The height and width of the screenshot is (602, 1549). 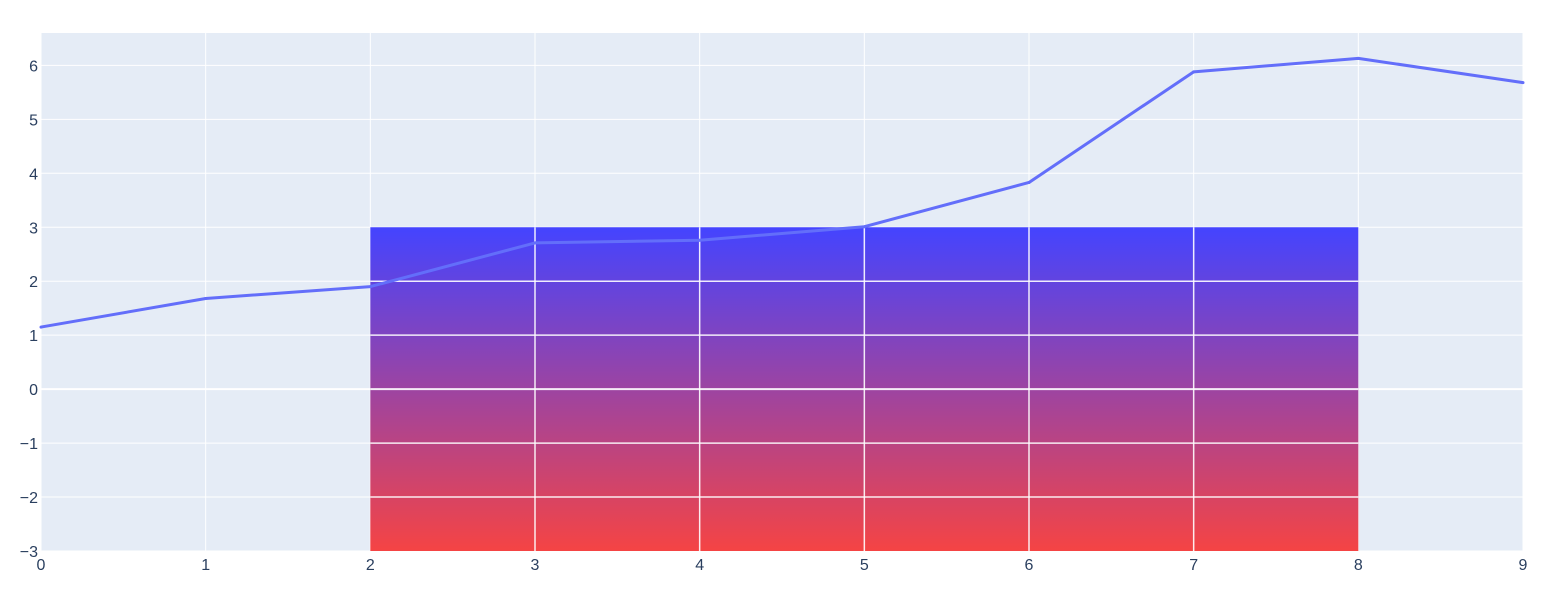 What do you see at coordinates (535, 565) in the screenshot?
I see `x-tick-label: 3` at bounding box center [535, 565].